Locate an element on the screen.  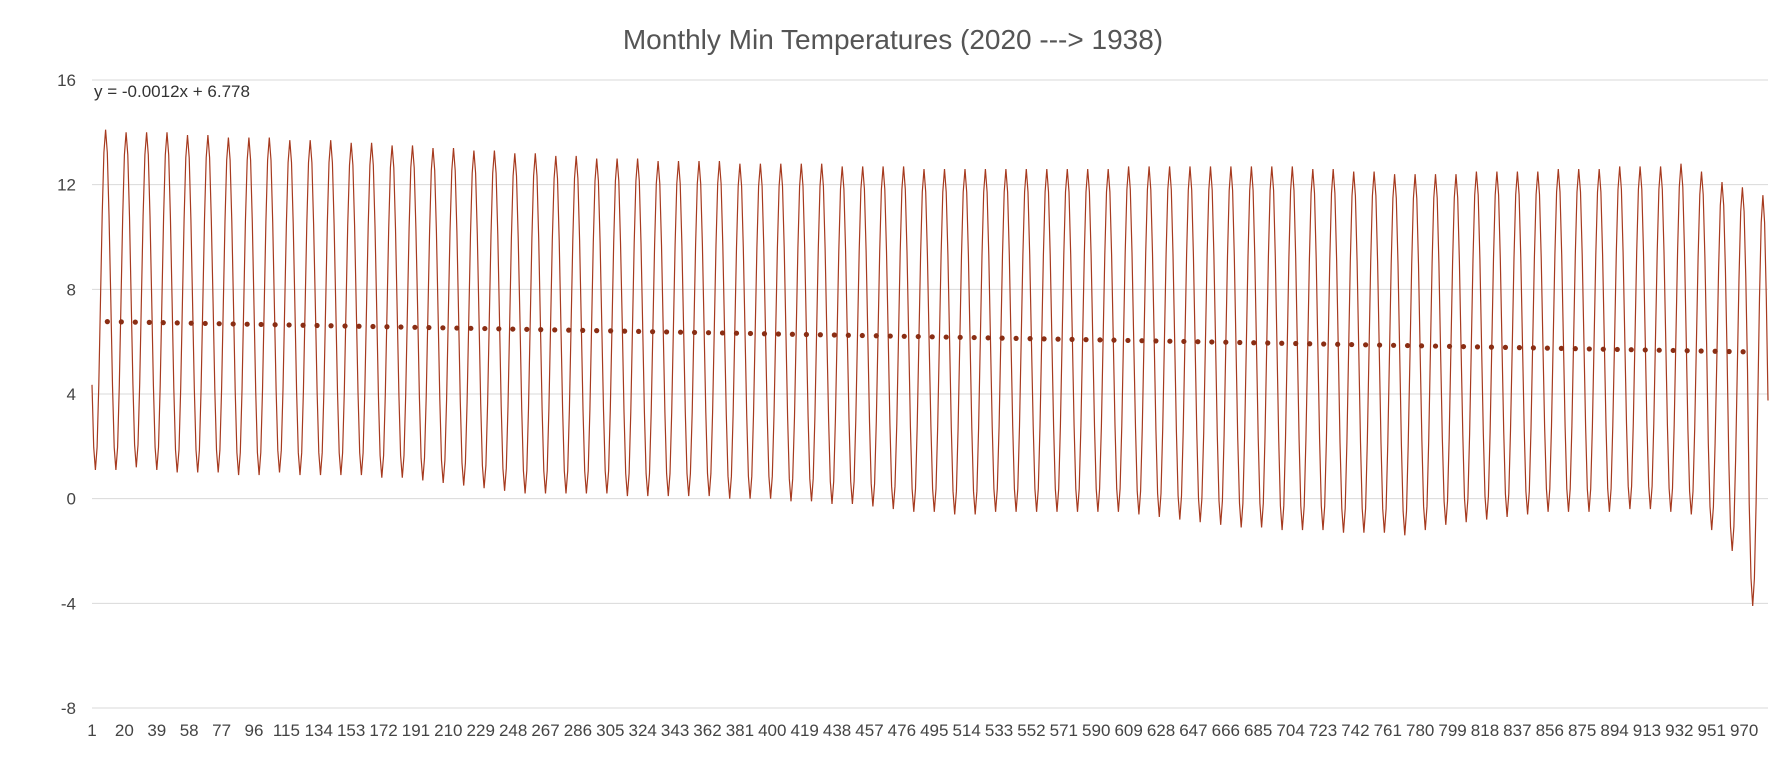
x-tick-label: 951 is located at coordinates (1712, 730).